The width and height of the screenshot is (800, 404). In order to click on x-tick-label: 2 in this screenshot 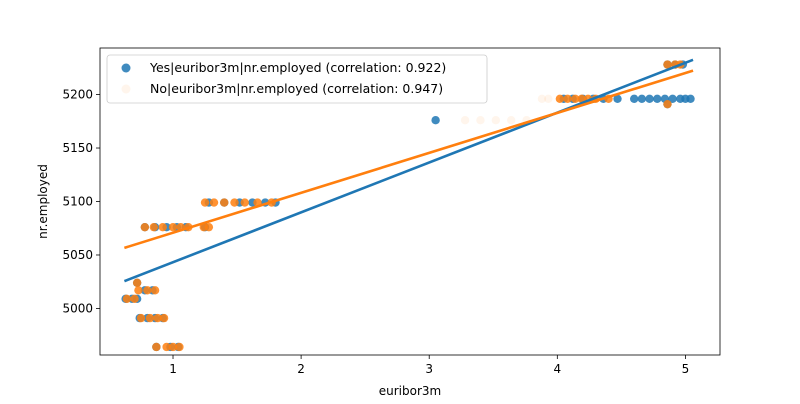, I will do `click(301, 369)`.